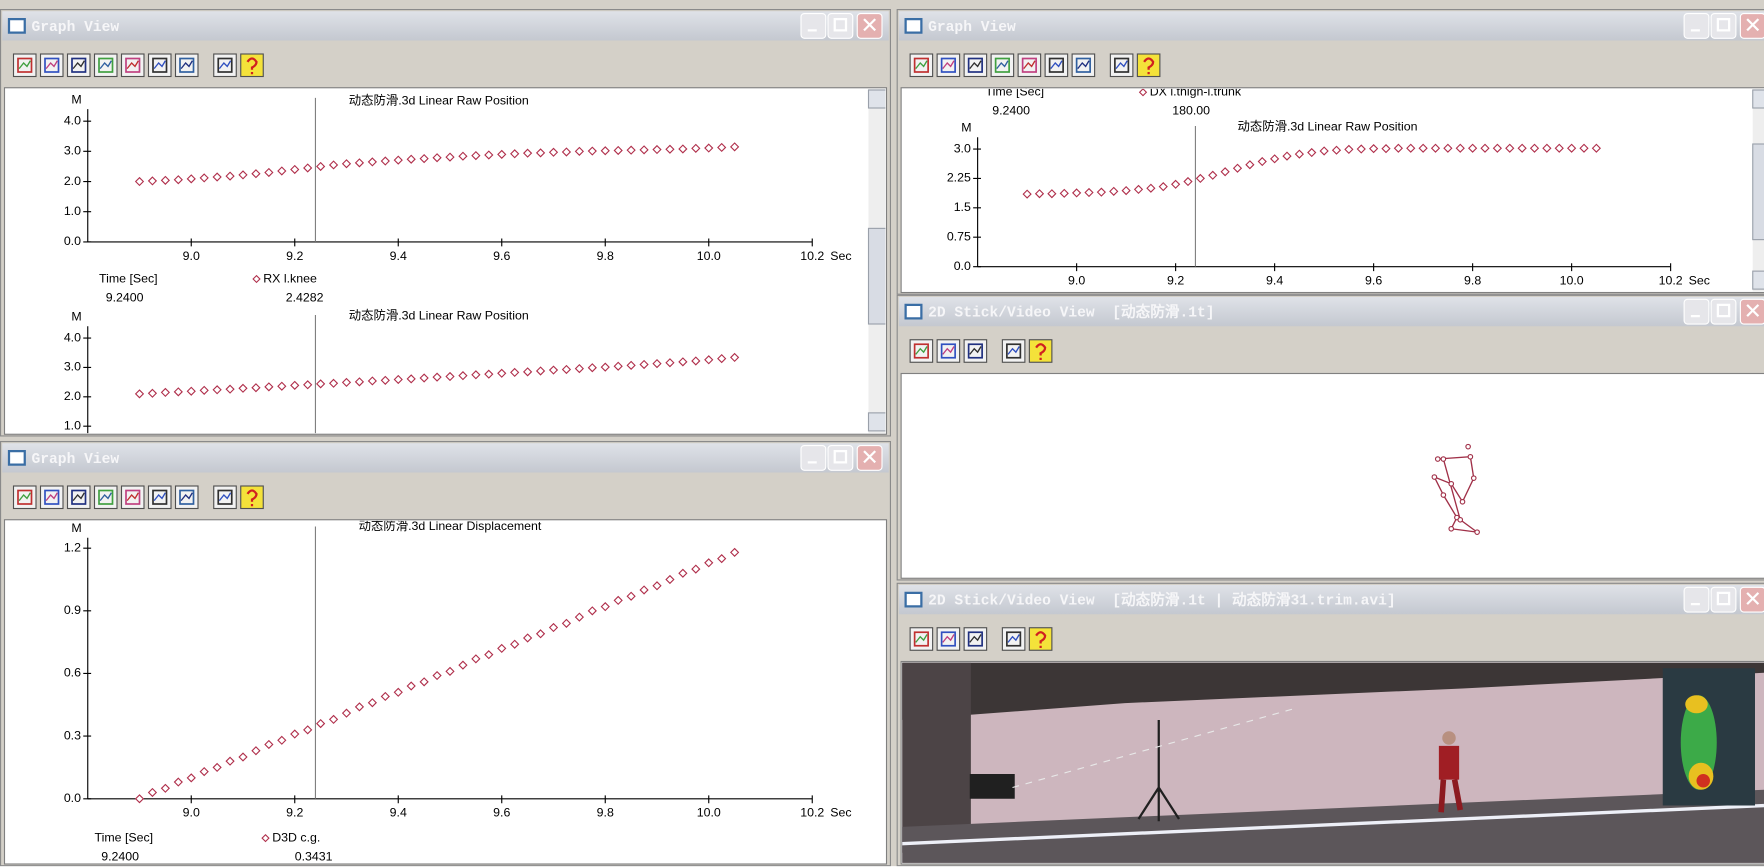 This screenshot has width=1764, height=867. I want to click on legend-marker, so click(265, 838).